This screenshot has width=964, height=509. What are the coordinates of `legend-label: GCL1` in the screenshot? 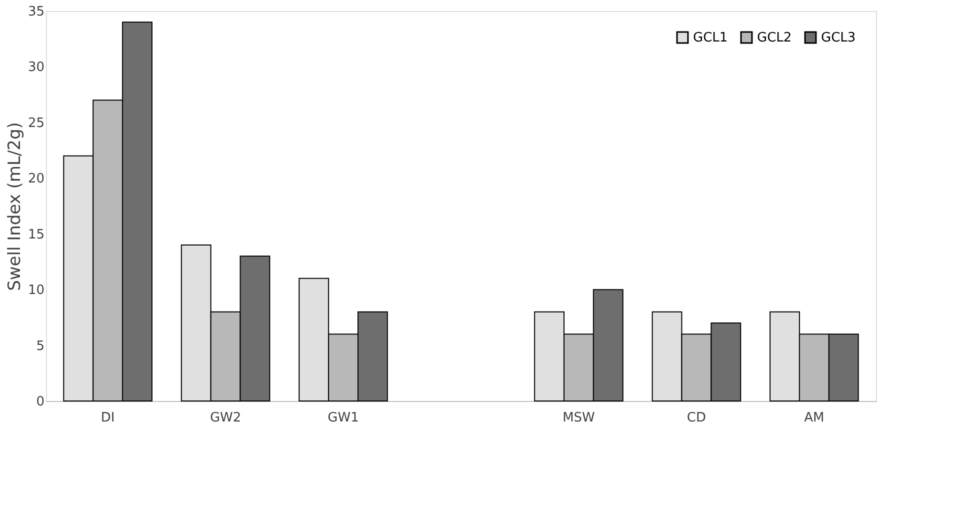 It's located at (710, 38).